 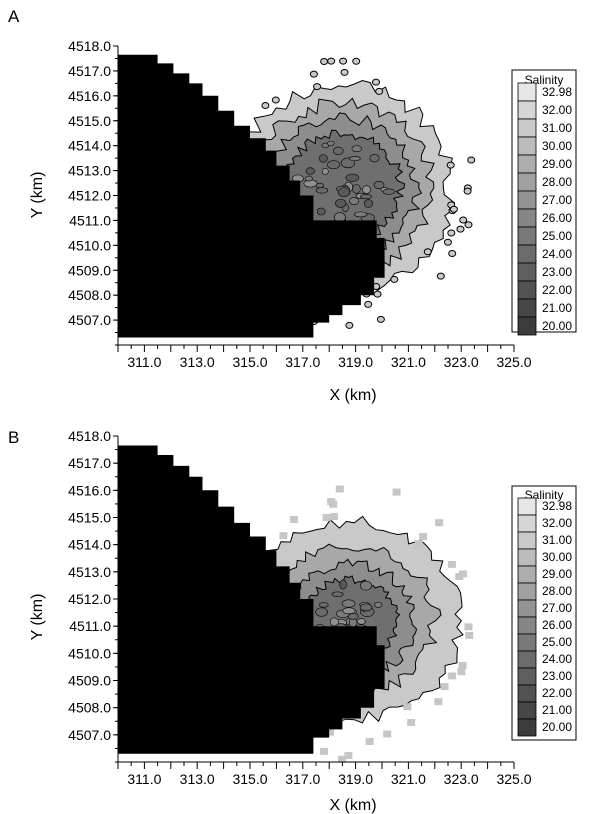 What do you see at coordinates (14, 16) in the screenshot?
I see `panel-a-letter: A` at bounding box center [14, 16].